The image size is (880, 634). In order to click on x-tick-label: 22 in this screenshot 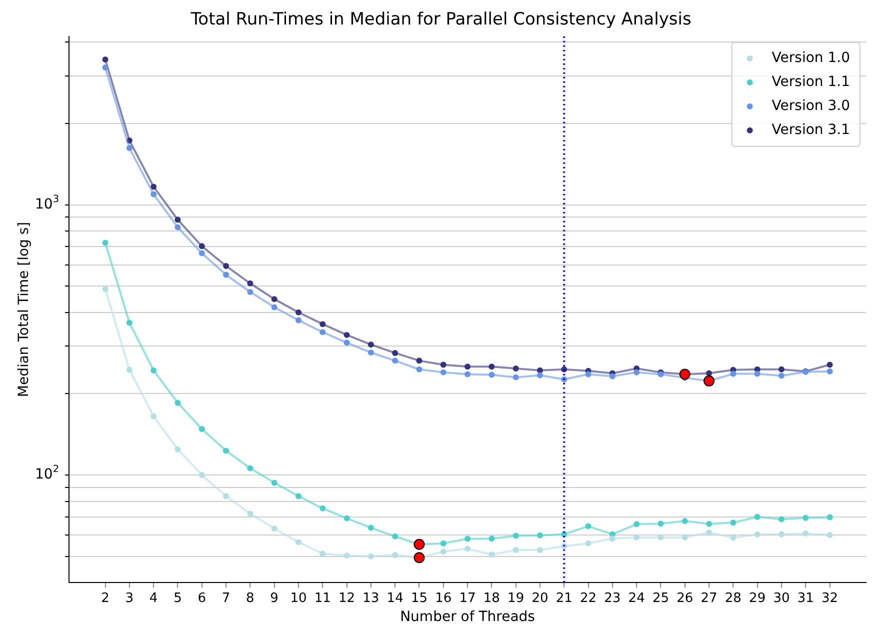, I will do `click(588, 598)`.